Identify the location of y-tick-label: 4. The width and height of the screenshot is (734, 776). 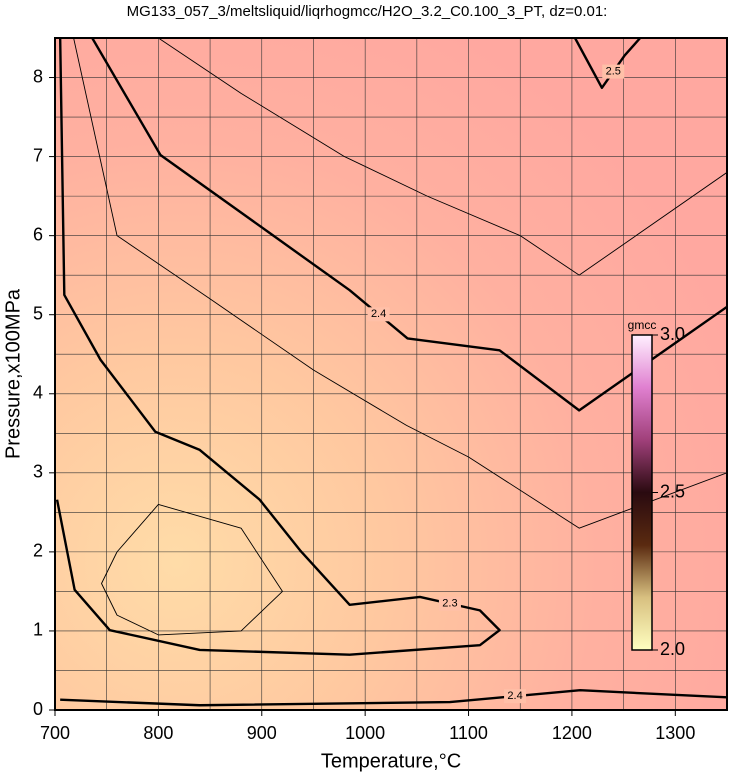
(38, 393).